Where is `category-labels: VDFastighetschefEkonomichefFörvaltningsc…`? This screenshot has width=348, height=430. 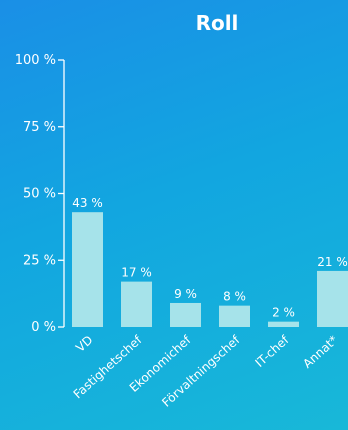 category-labels: VDFastighetschefEkonomichefFörvaltningsc… is located at coordinates (206, 370).